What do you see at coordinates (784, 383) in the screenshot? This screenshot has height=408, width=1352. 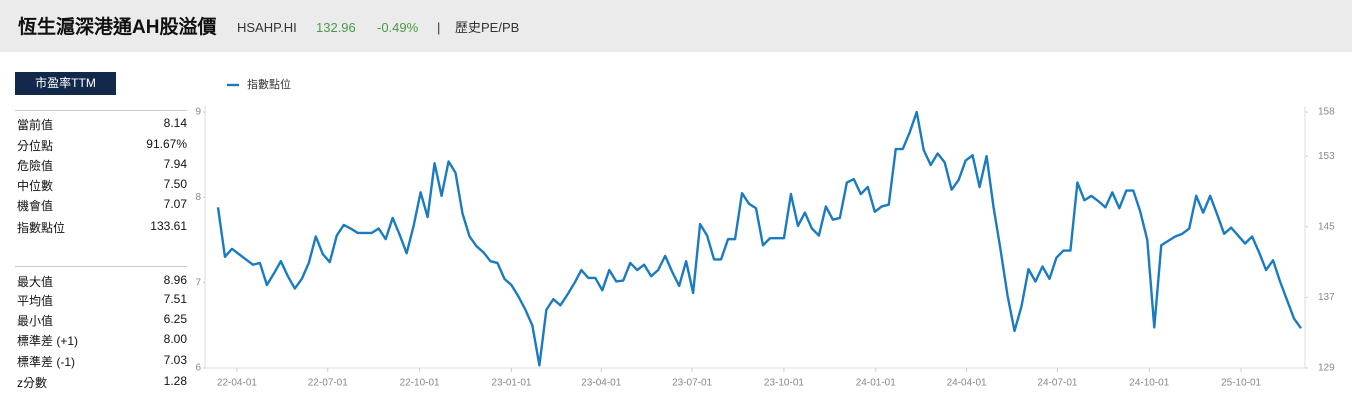 I see `x-tick-label: 23-10-01` at bounding box center [784, 383].